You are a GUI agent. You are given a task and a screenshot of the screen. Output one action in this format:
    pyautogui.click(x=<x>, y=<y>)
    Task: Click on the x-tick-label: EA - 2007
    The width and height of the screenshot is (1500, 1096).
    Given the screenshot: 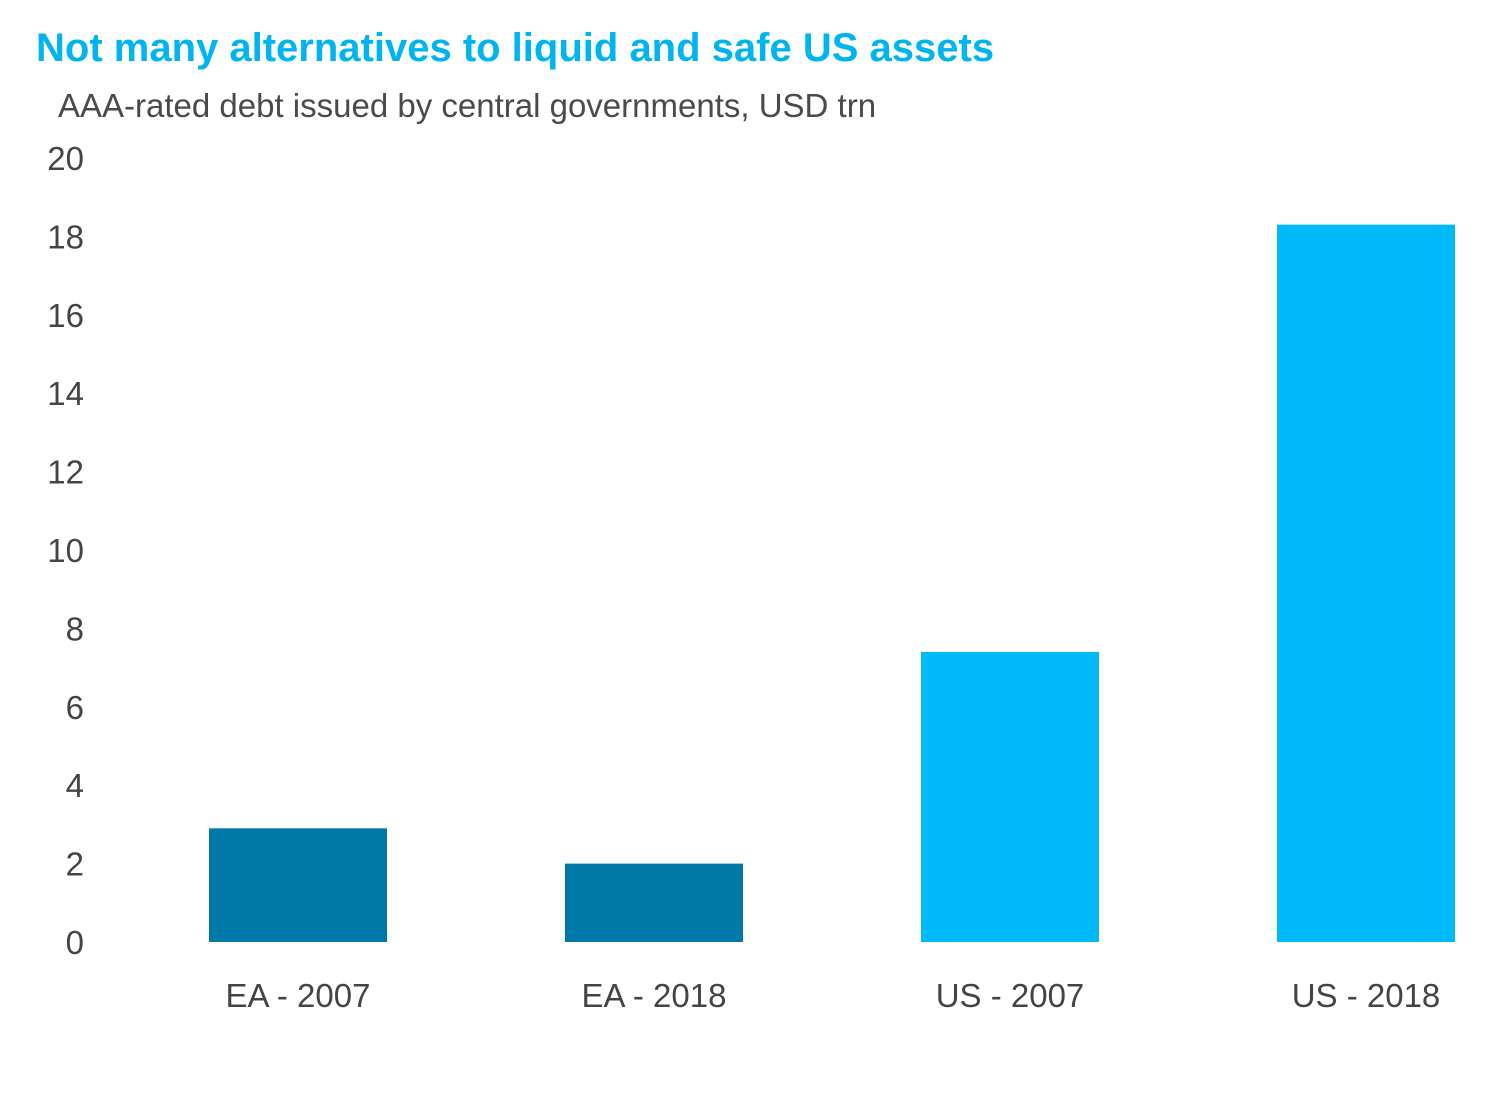 What is the action you would take?
    pyautogui.click(x=298, y=995)
    